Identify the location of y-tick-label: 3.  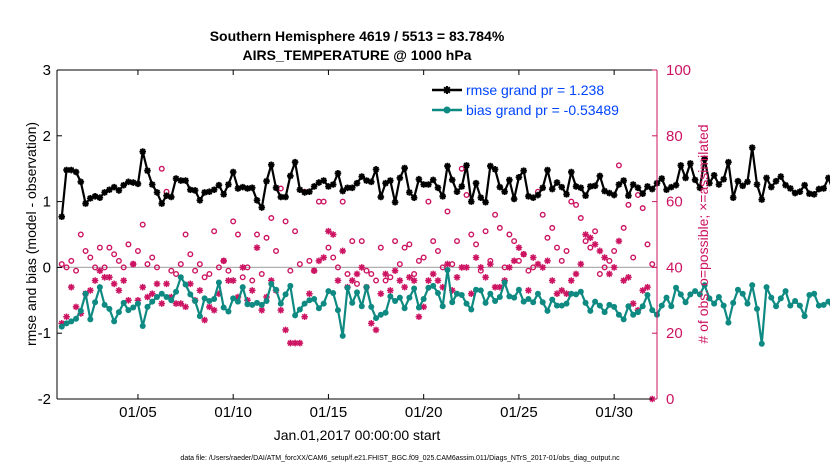
(47, 70).